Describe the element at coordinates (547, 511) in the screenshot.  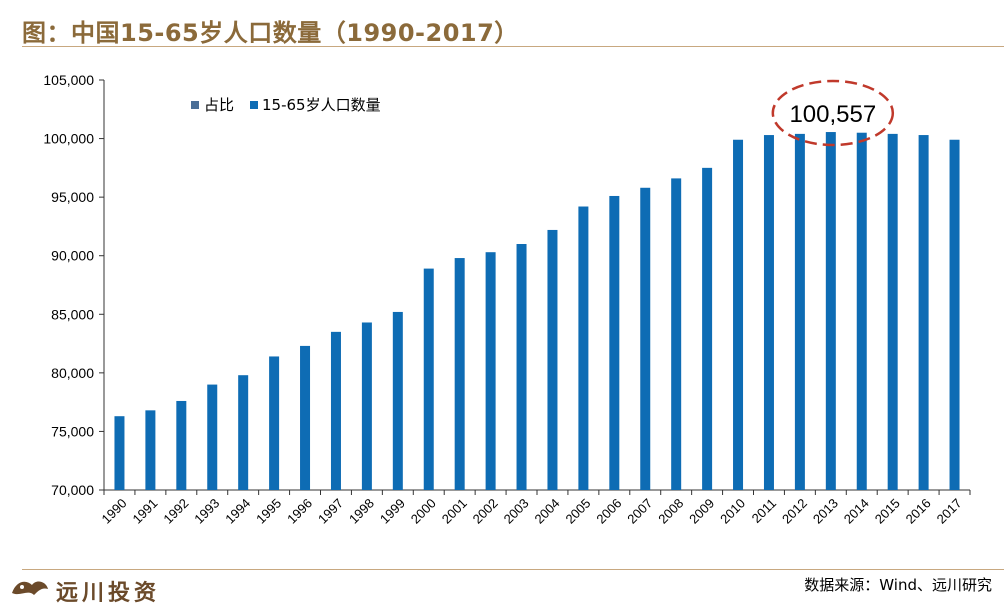
I see `x-tick-label: 2004` at that location.